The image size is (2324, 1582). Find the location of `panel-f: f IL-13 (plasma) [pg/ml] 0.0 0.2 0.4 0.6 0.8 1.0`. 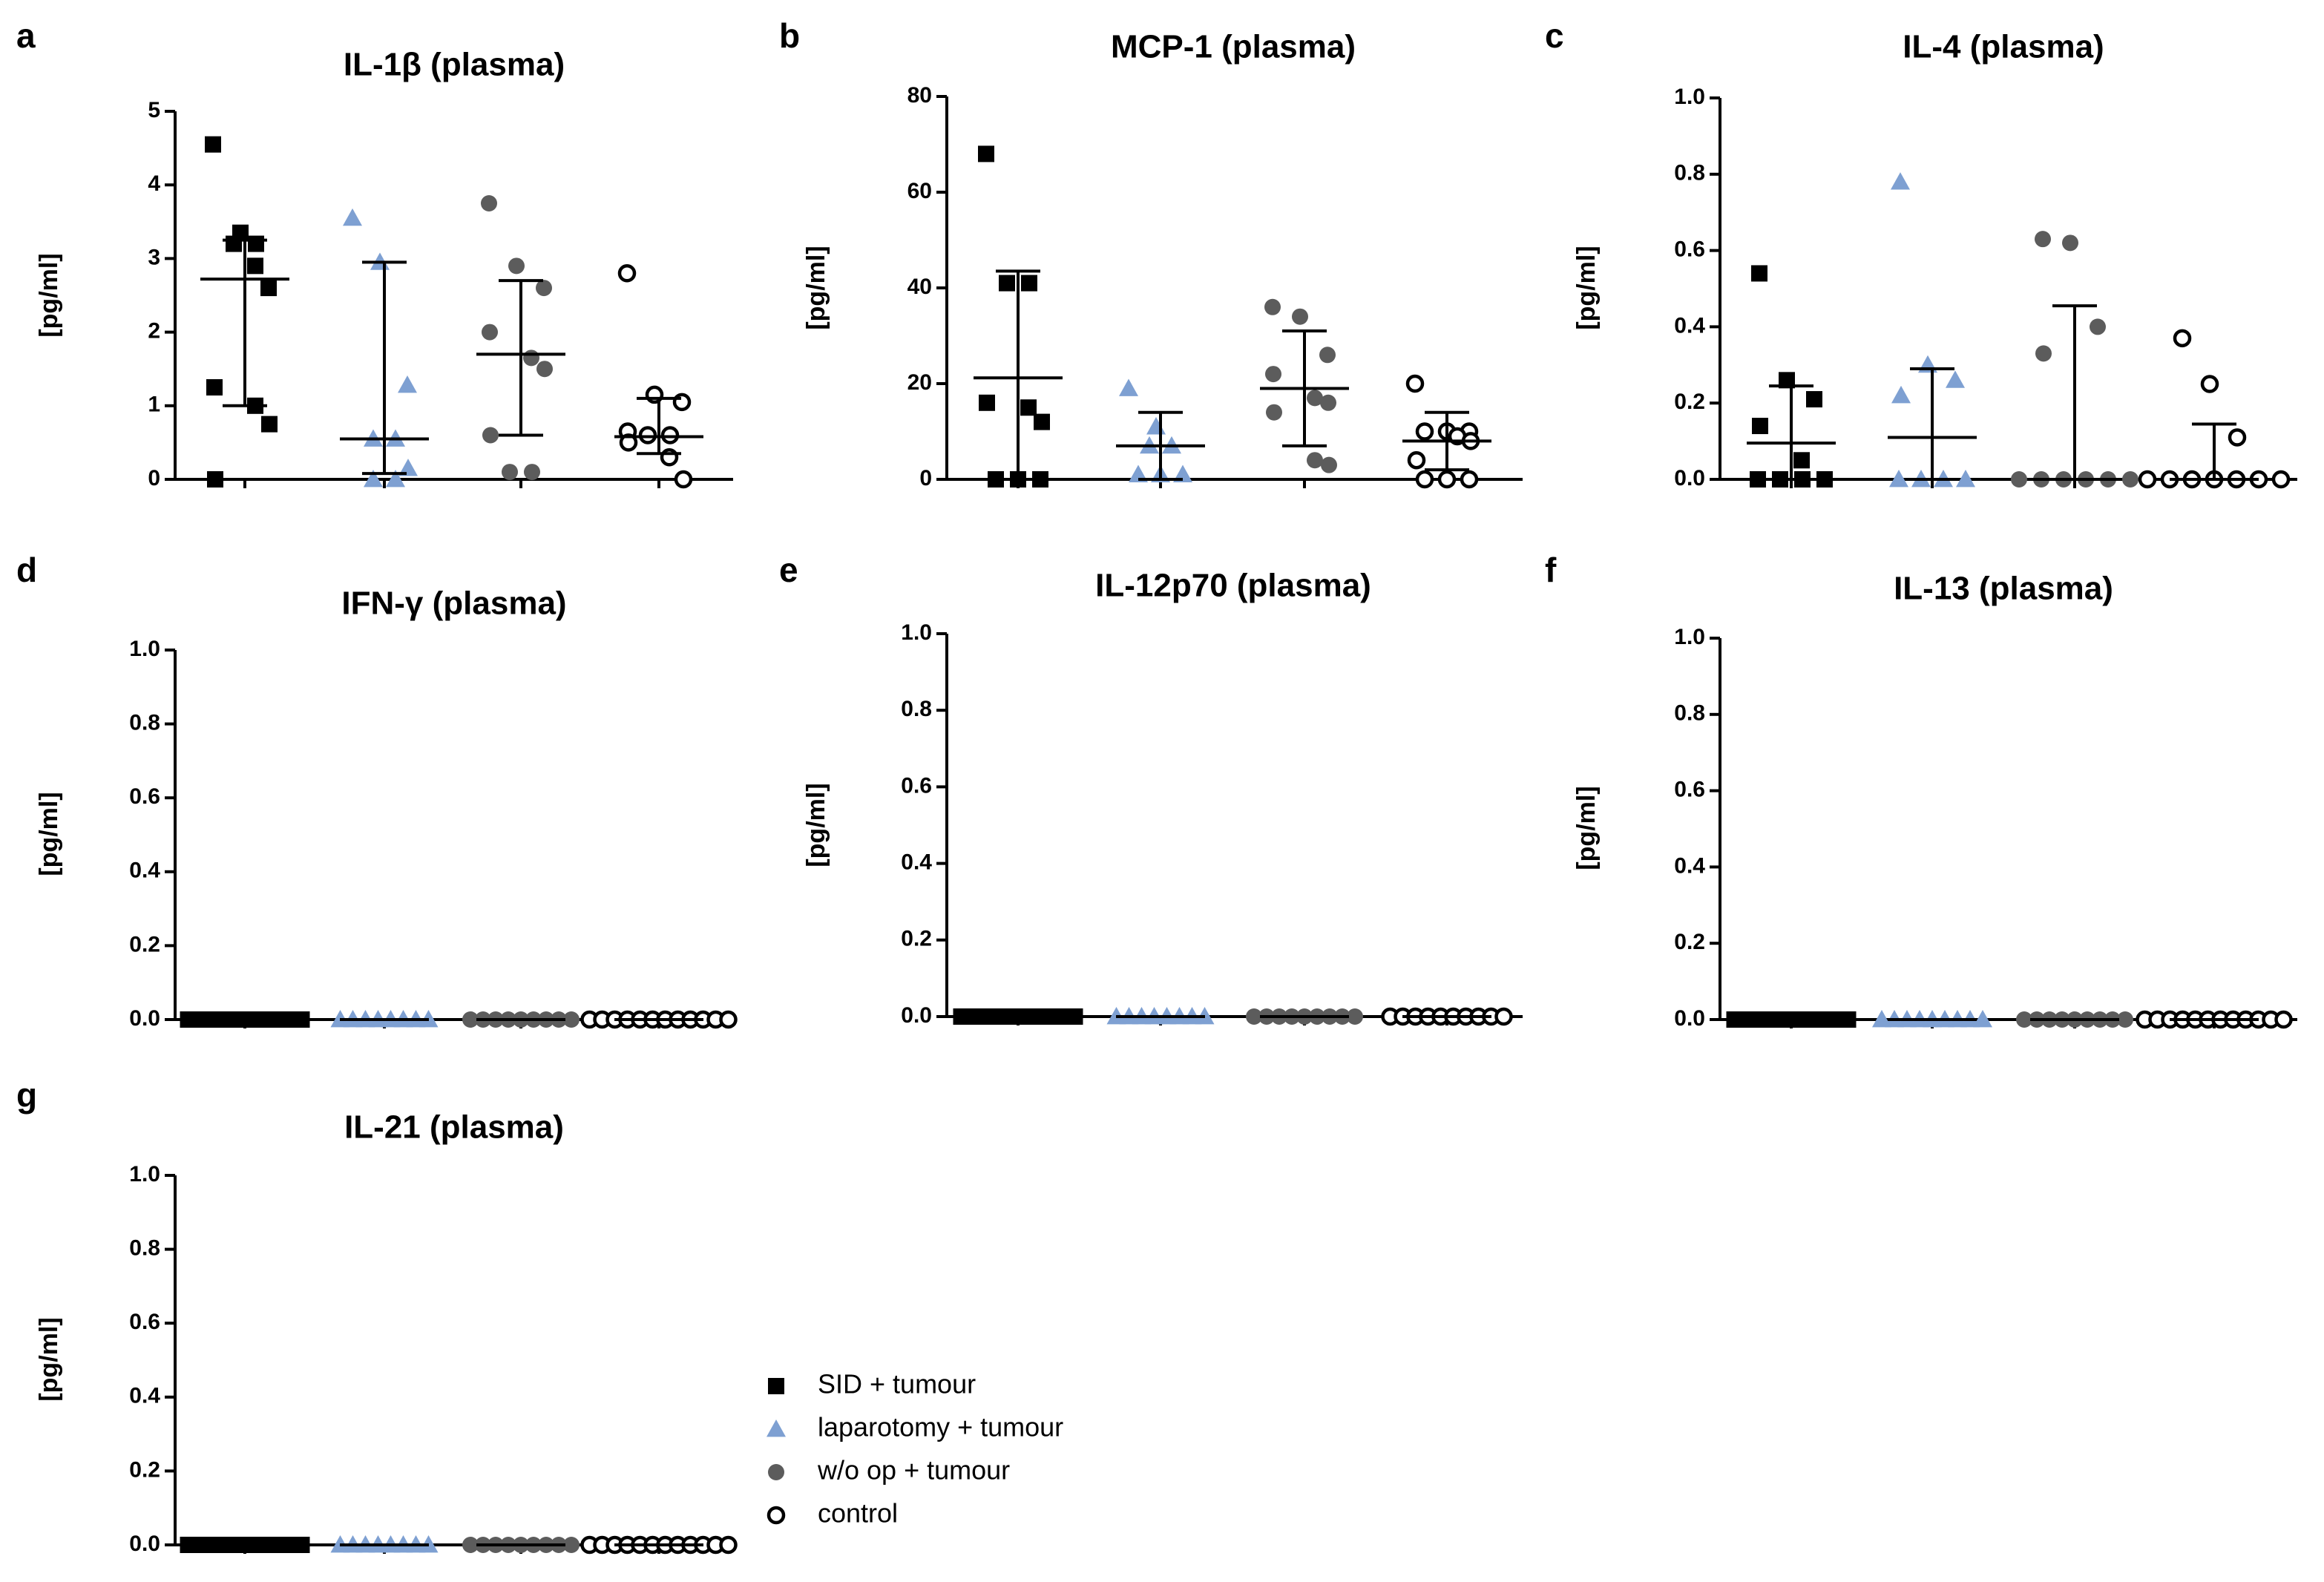

panel-f: f IL-13 (plasma) [pg/ml] 0.0 0.2 0.4 0.6 0.8 1.0 is located at coordinates (1921, 791).